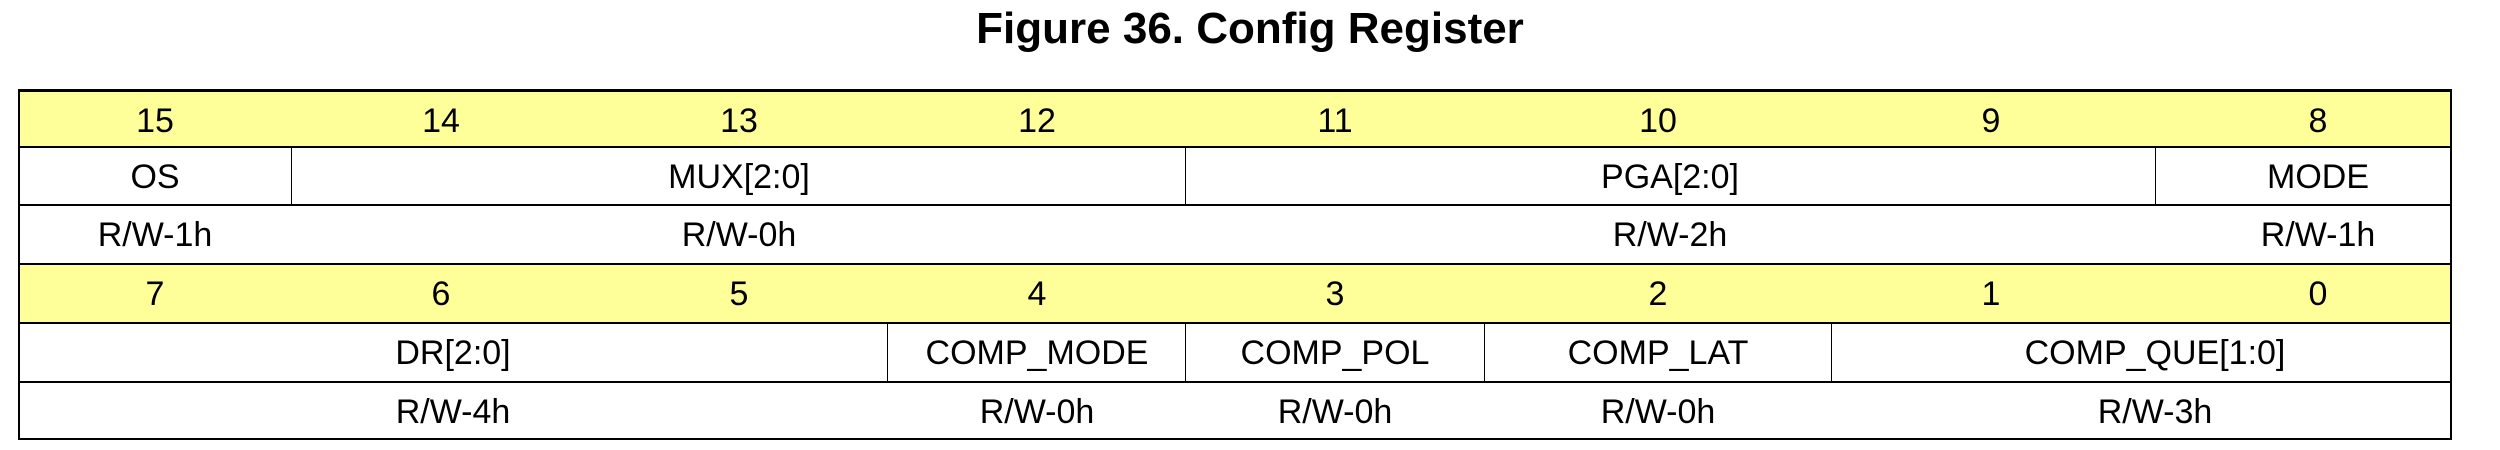  Describe the element at coordinates (2155, 353) in the screenshot. I see `field-comp-que: COMP_QUE[1:0]` at that location.